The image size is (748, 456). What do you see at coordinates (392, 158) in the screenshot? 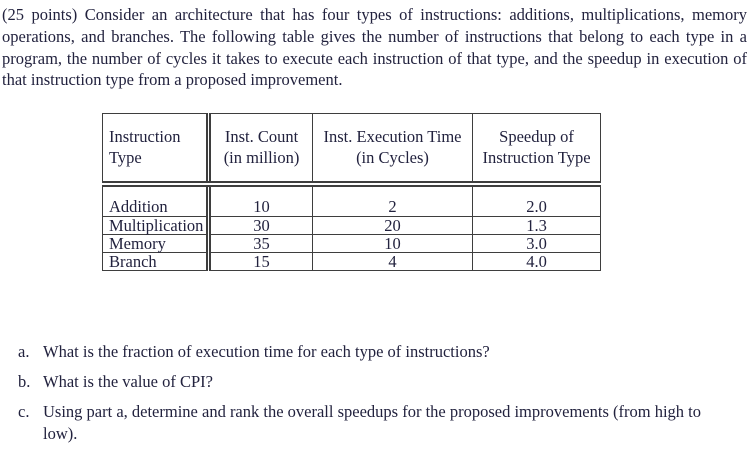
I see `header-exec-time-line2: (in Cycles)` at bounding box center [392, 158].